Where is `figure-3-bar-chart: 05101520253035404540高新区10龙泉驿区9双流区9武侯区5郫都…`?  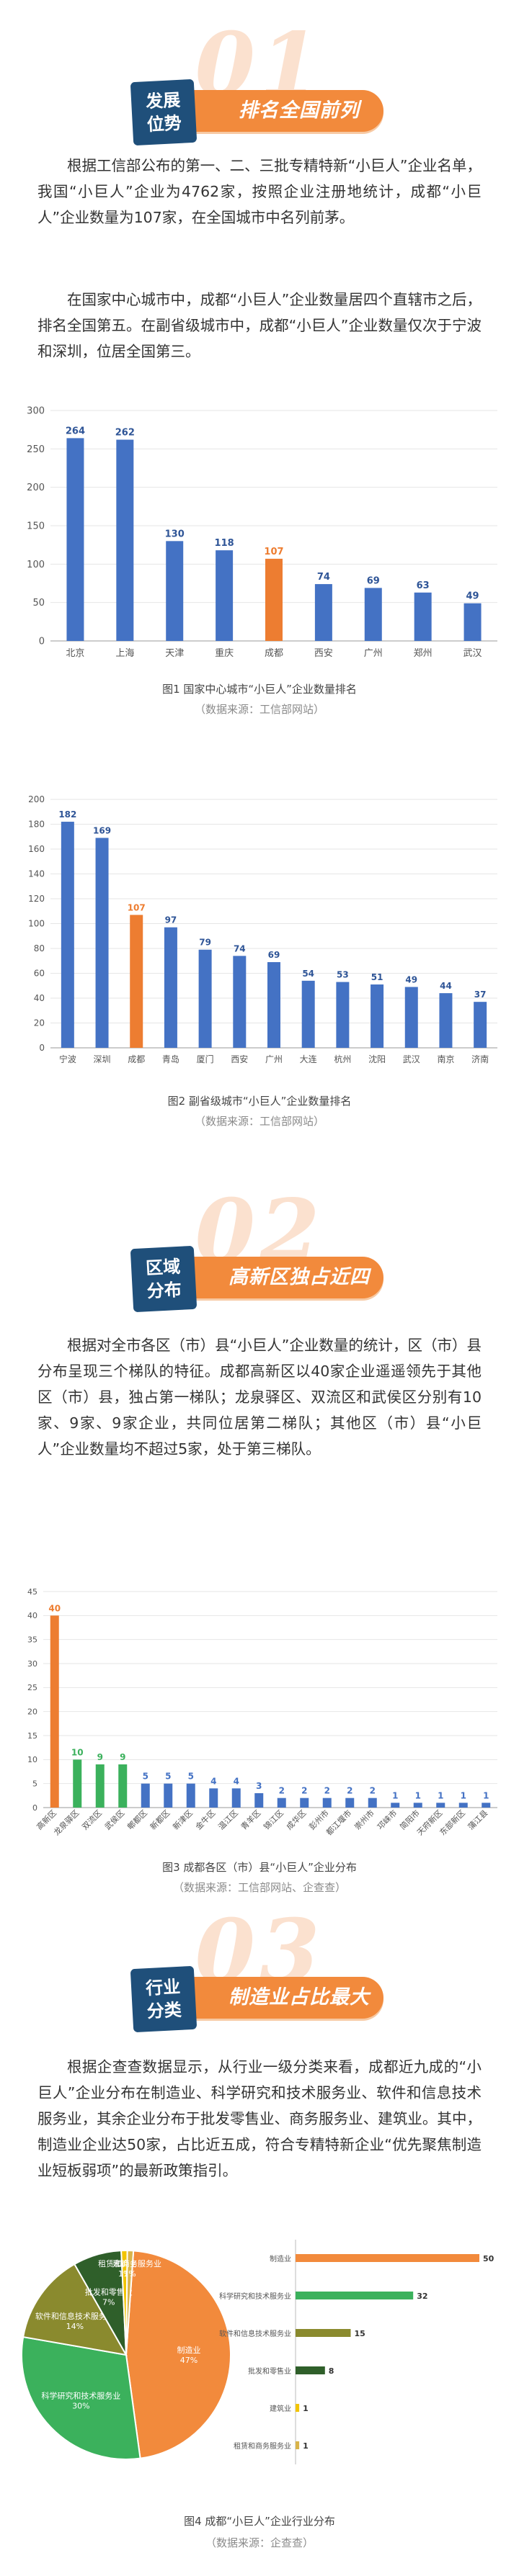
figure-3-bar-chart: 05101520253035404540高新区10龙泉驿区9双流区9武侯区5郫都… is located at coordinates (262, 1712).